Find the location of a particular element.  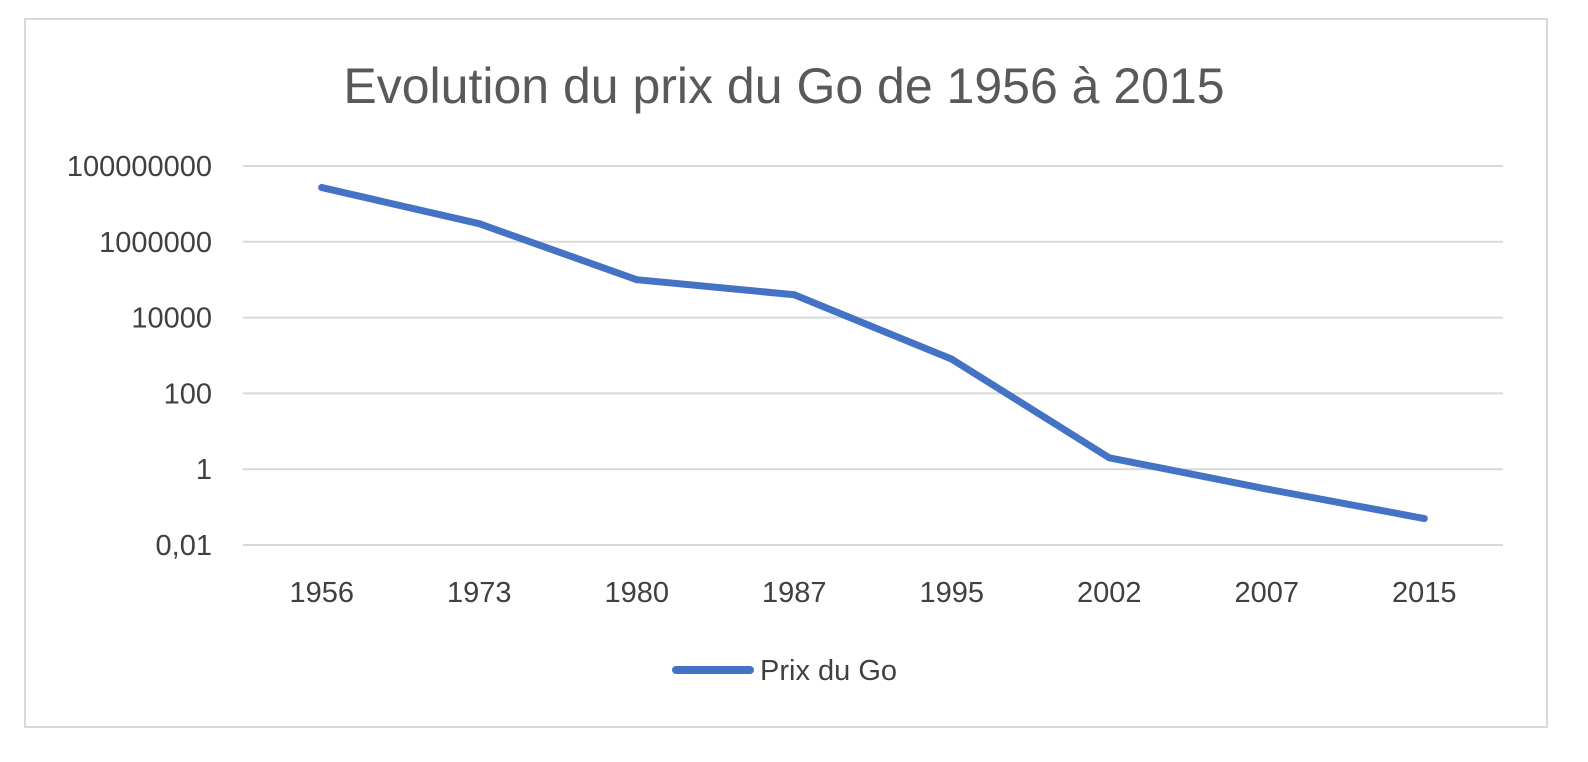

y-tick-label: 100 is located at coordinates (188, 394).